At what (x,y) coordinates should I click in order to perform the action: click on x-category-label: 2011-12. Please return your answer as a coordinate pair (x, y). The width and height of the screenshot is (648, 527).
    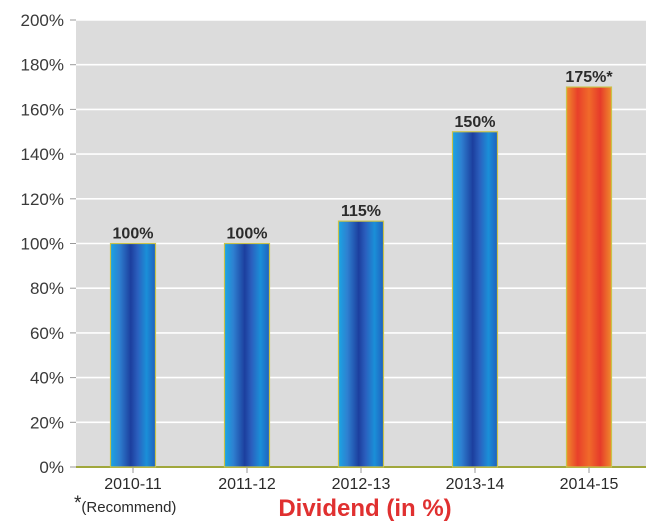
    Looking at the image, I should click on (247, 484).